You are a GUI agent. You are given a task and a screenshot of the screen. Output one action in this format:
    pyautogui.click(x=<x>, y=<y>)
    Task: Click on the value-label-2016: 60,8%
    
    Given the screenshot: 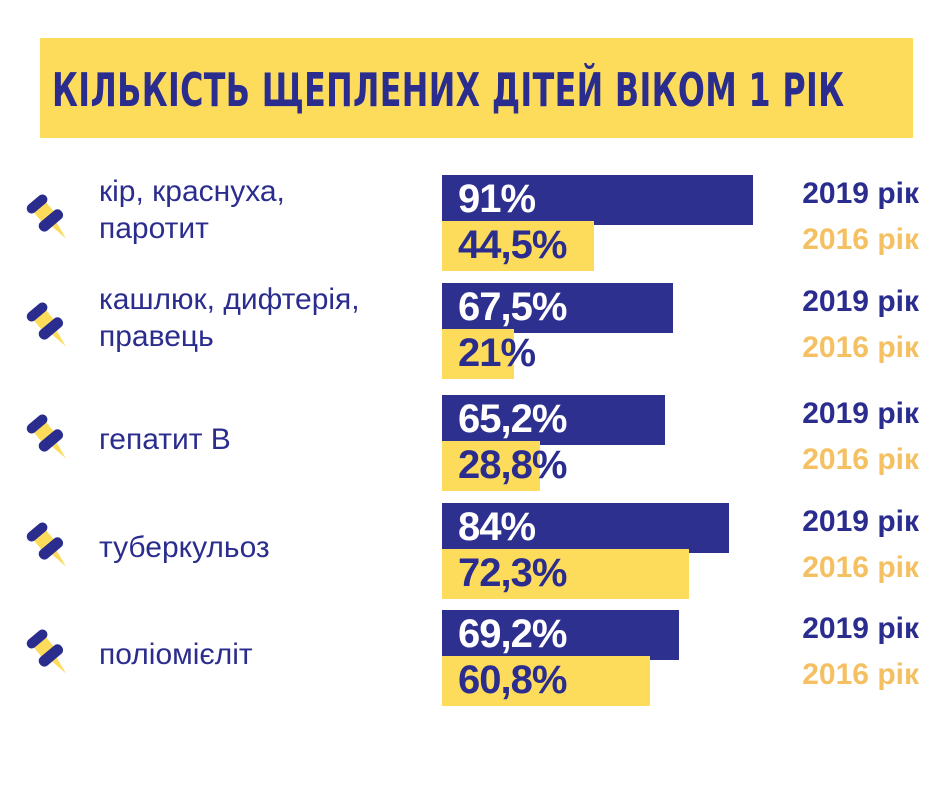 What is the action you would take?
    pyautogui.click(x=512, y=680)
    